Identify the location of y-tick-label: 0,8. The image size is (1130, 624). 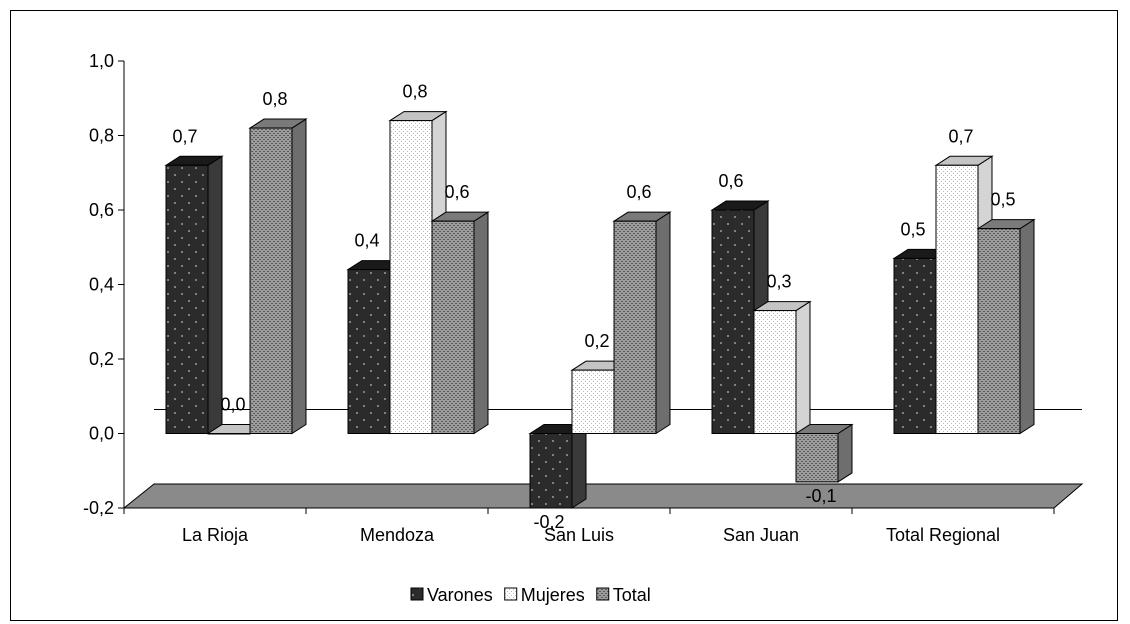
(101, 136).